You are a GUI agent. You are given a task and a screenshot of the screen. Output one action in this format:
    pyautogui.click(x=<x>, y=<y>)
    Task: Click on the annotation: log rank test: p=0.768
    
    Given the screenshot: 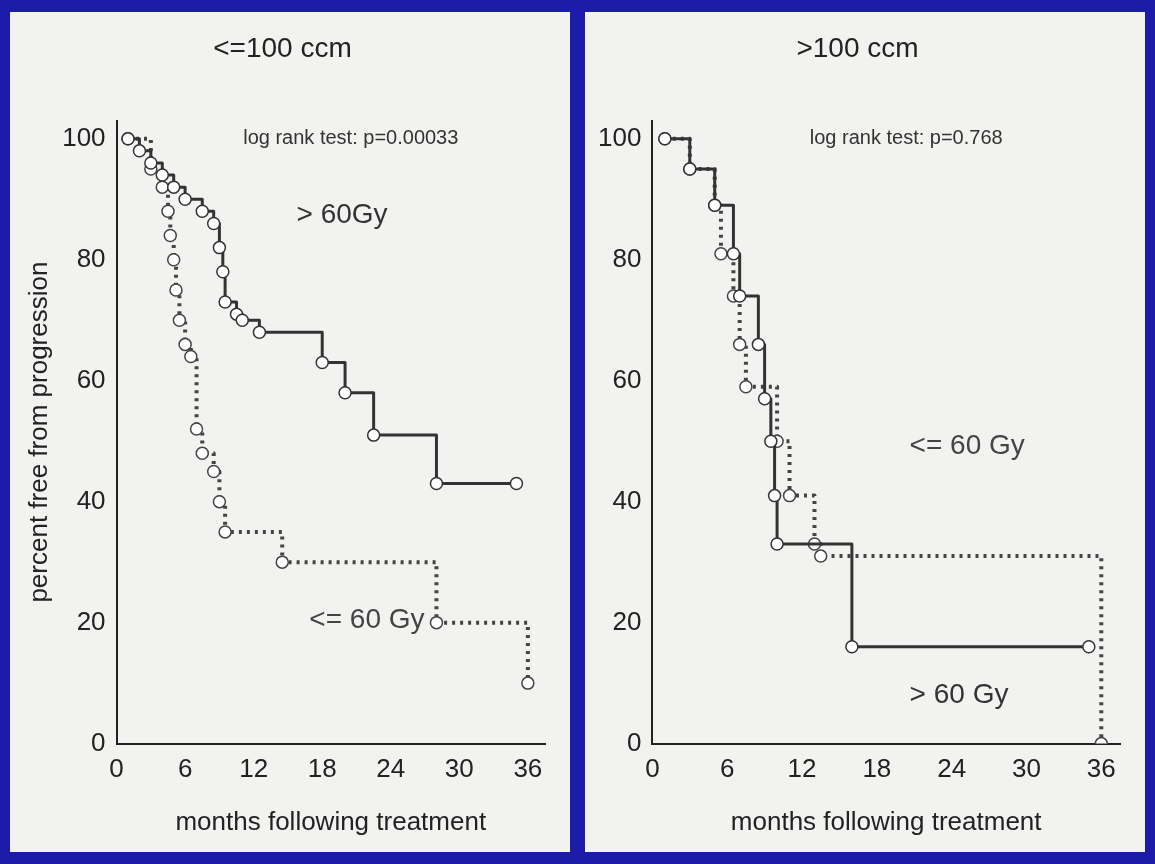 What is the action you would take?
    pyautogui.click(x=906, y=137)
    